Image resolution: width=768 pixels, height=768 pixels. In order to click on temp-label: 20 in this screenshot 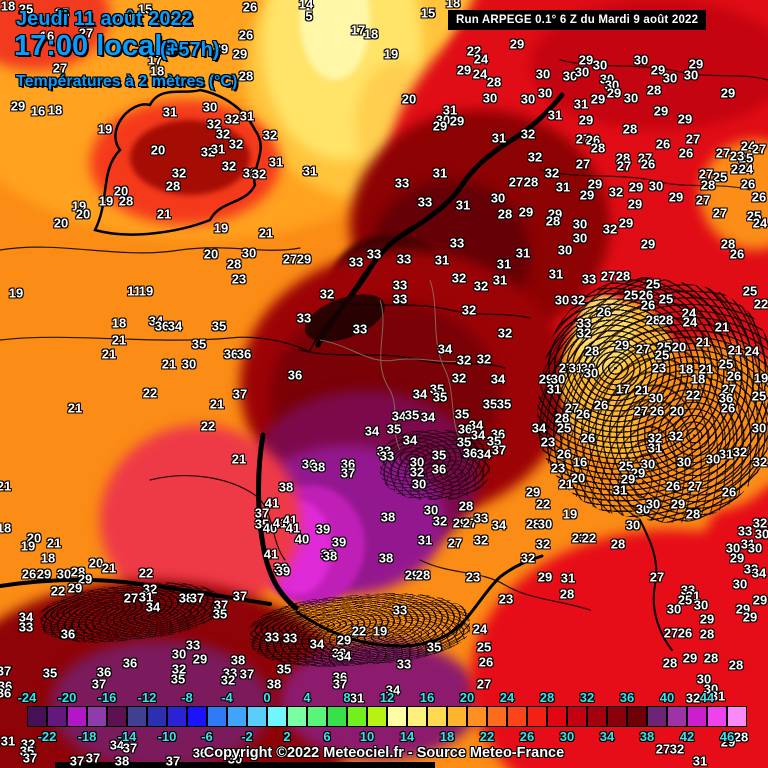, I will do `click(578, 478)`.